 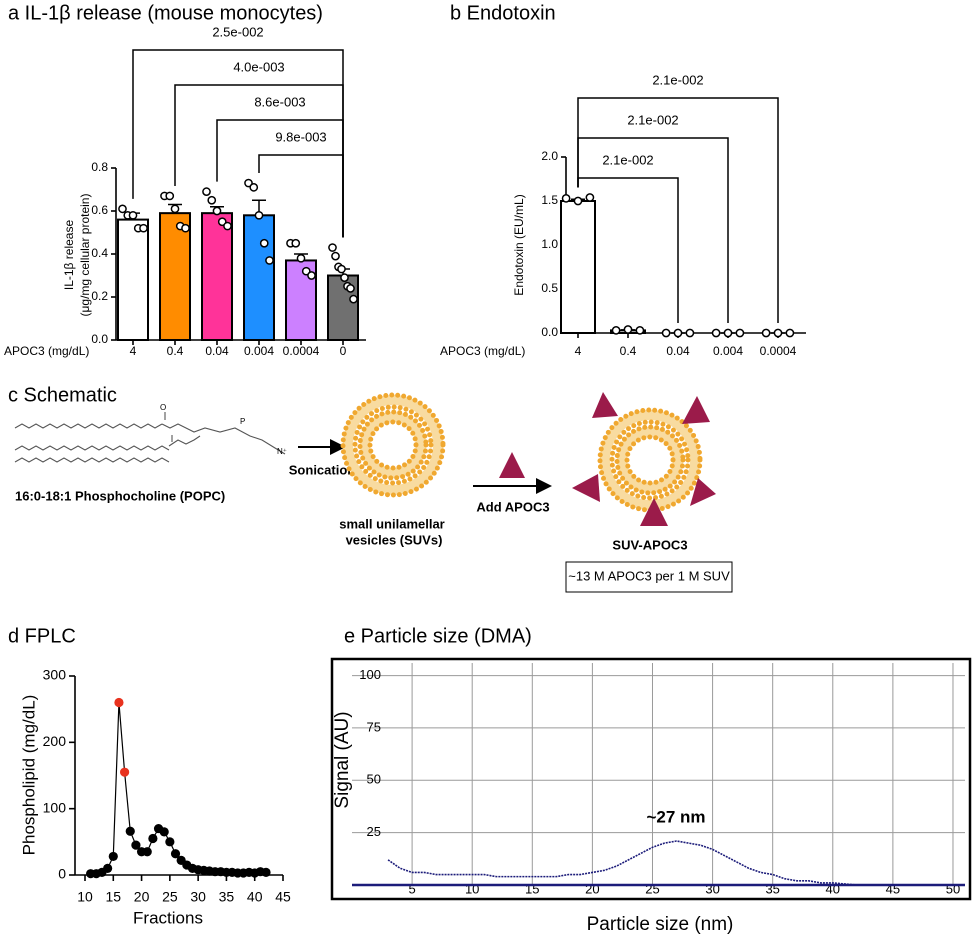 What do you see at coordinates (120, 495) in the screenshot?
I see `molecule-label: 16:0-18:1 Phosphocholine (POPC)` at bounding box center [120, 495].